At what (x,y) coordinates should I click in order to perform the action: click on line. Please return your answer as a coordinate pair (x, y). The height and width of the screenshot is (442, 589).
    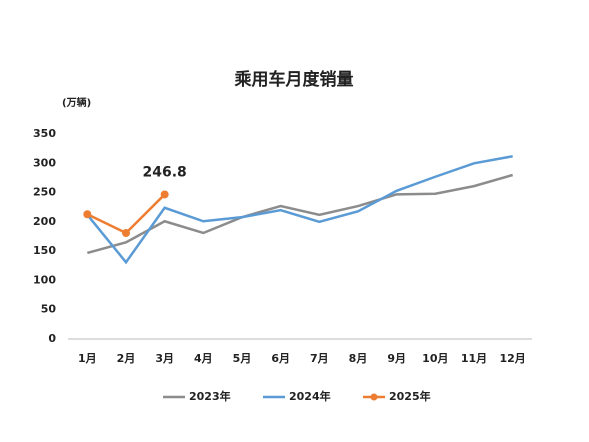
    Looking at the image, I should click on (300, 214).